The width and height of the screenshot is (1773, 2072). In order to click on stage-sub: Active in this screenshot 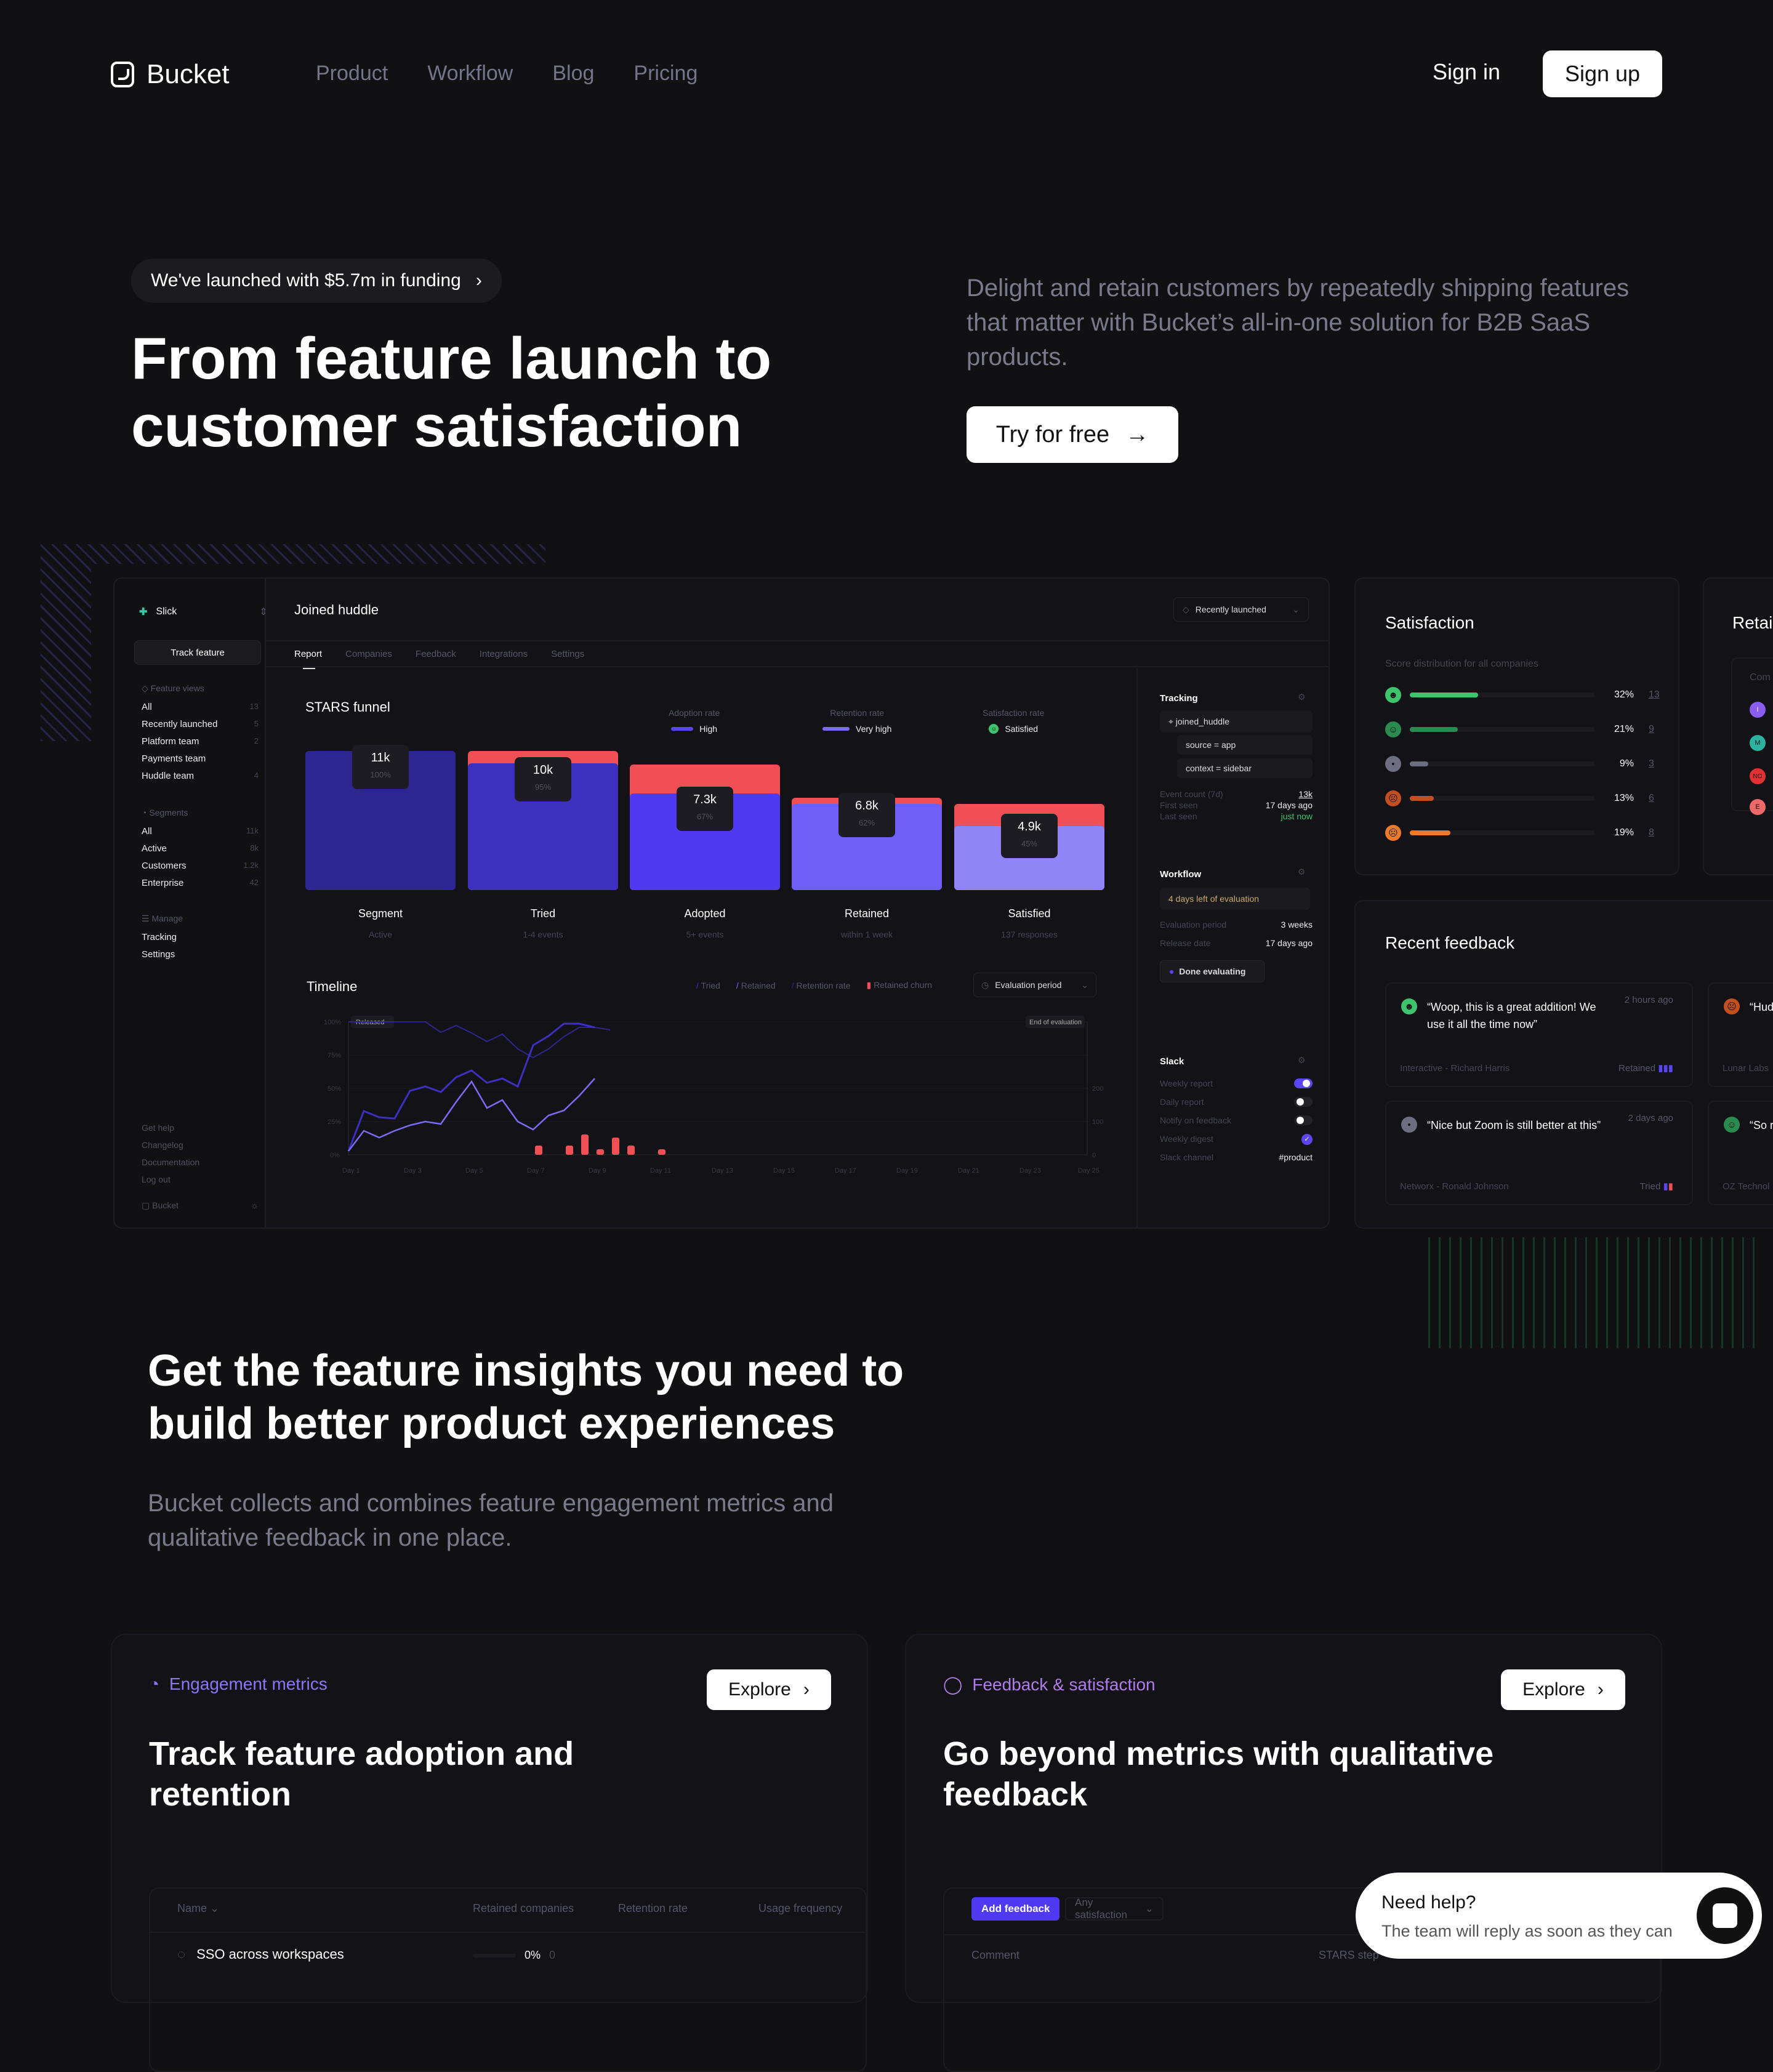, I will do `click(380, 934)`.